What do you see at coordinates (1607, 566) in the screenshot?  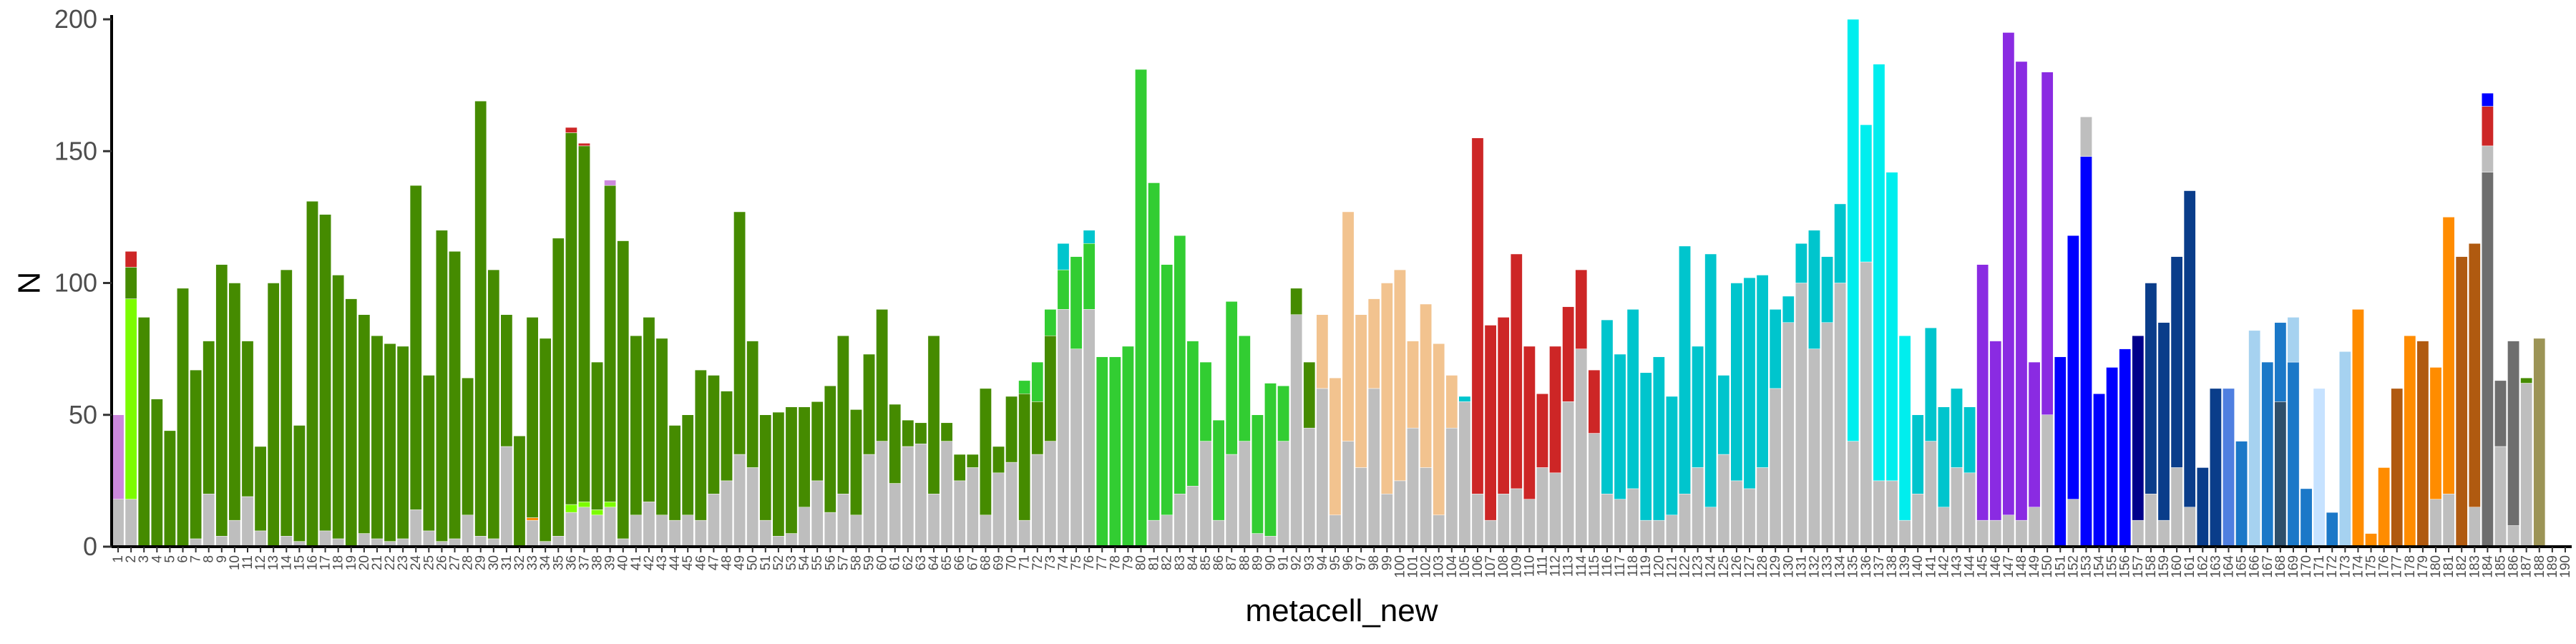 I see `x-tick-label: 116` at bounding box center [1607, 566].